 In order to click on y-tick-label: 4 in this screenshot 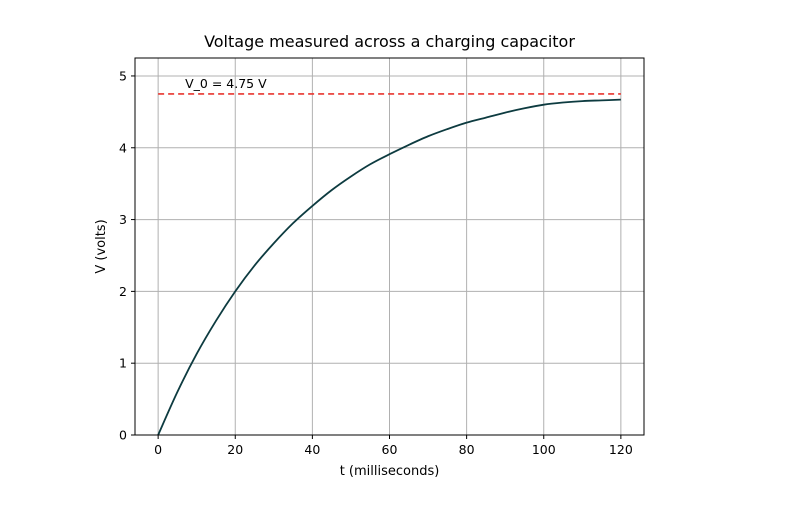, I will do `click(123, 147)`.